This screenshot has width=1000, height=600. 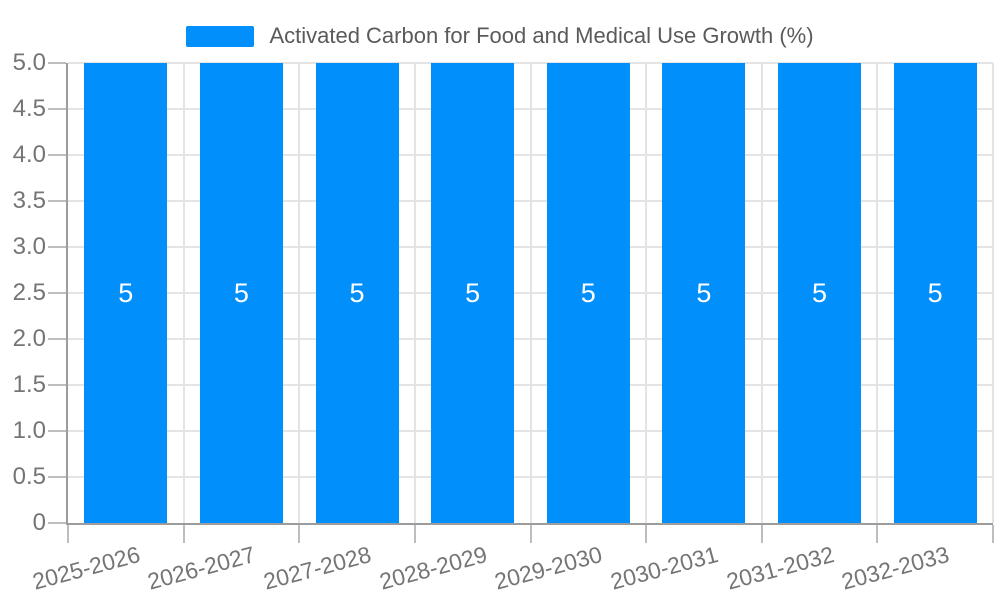 What do you see at coordinates (29, 62) in the screenshot?
I see `y-axis-tick-label: 5.0` at bounding box center [29, 62].